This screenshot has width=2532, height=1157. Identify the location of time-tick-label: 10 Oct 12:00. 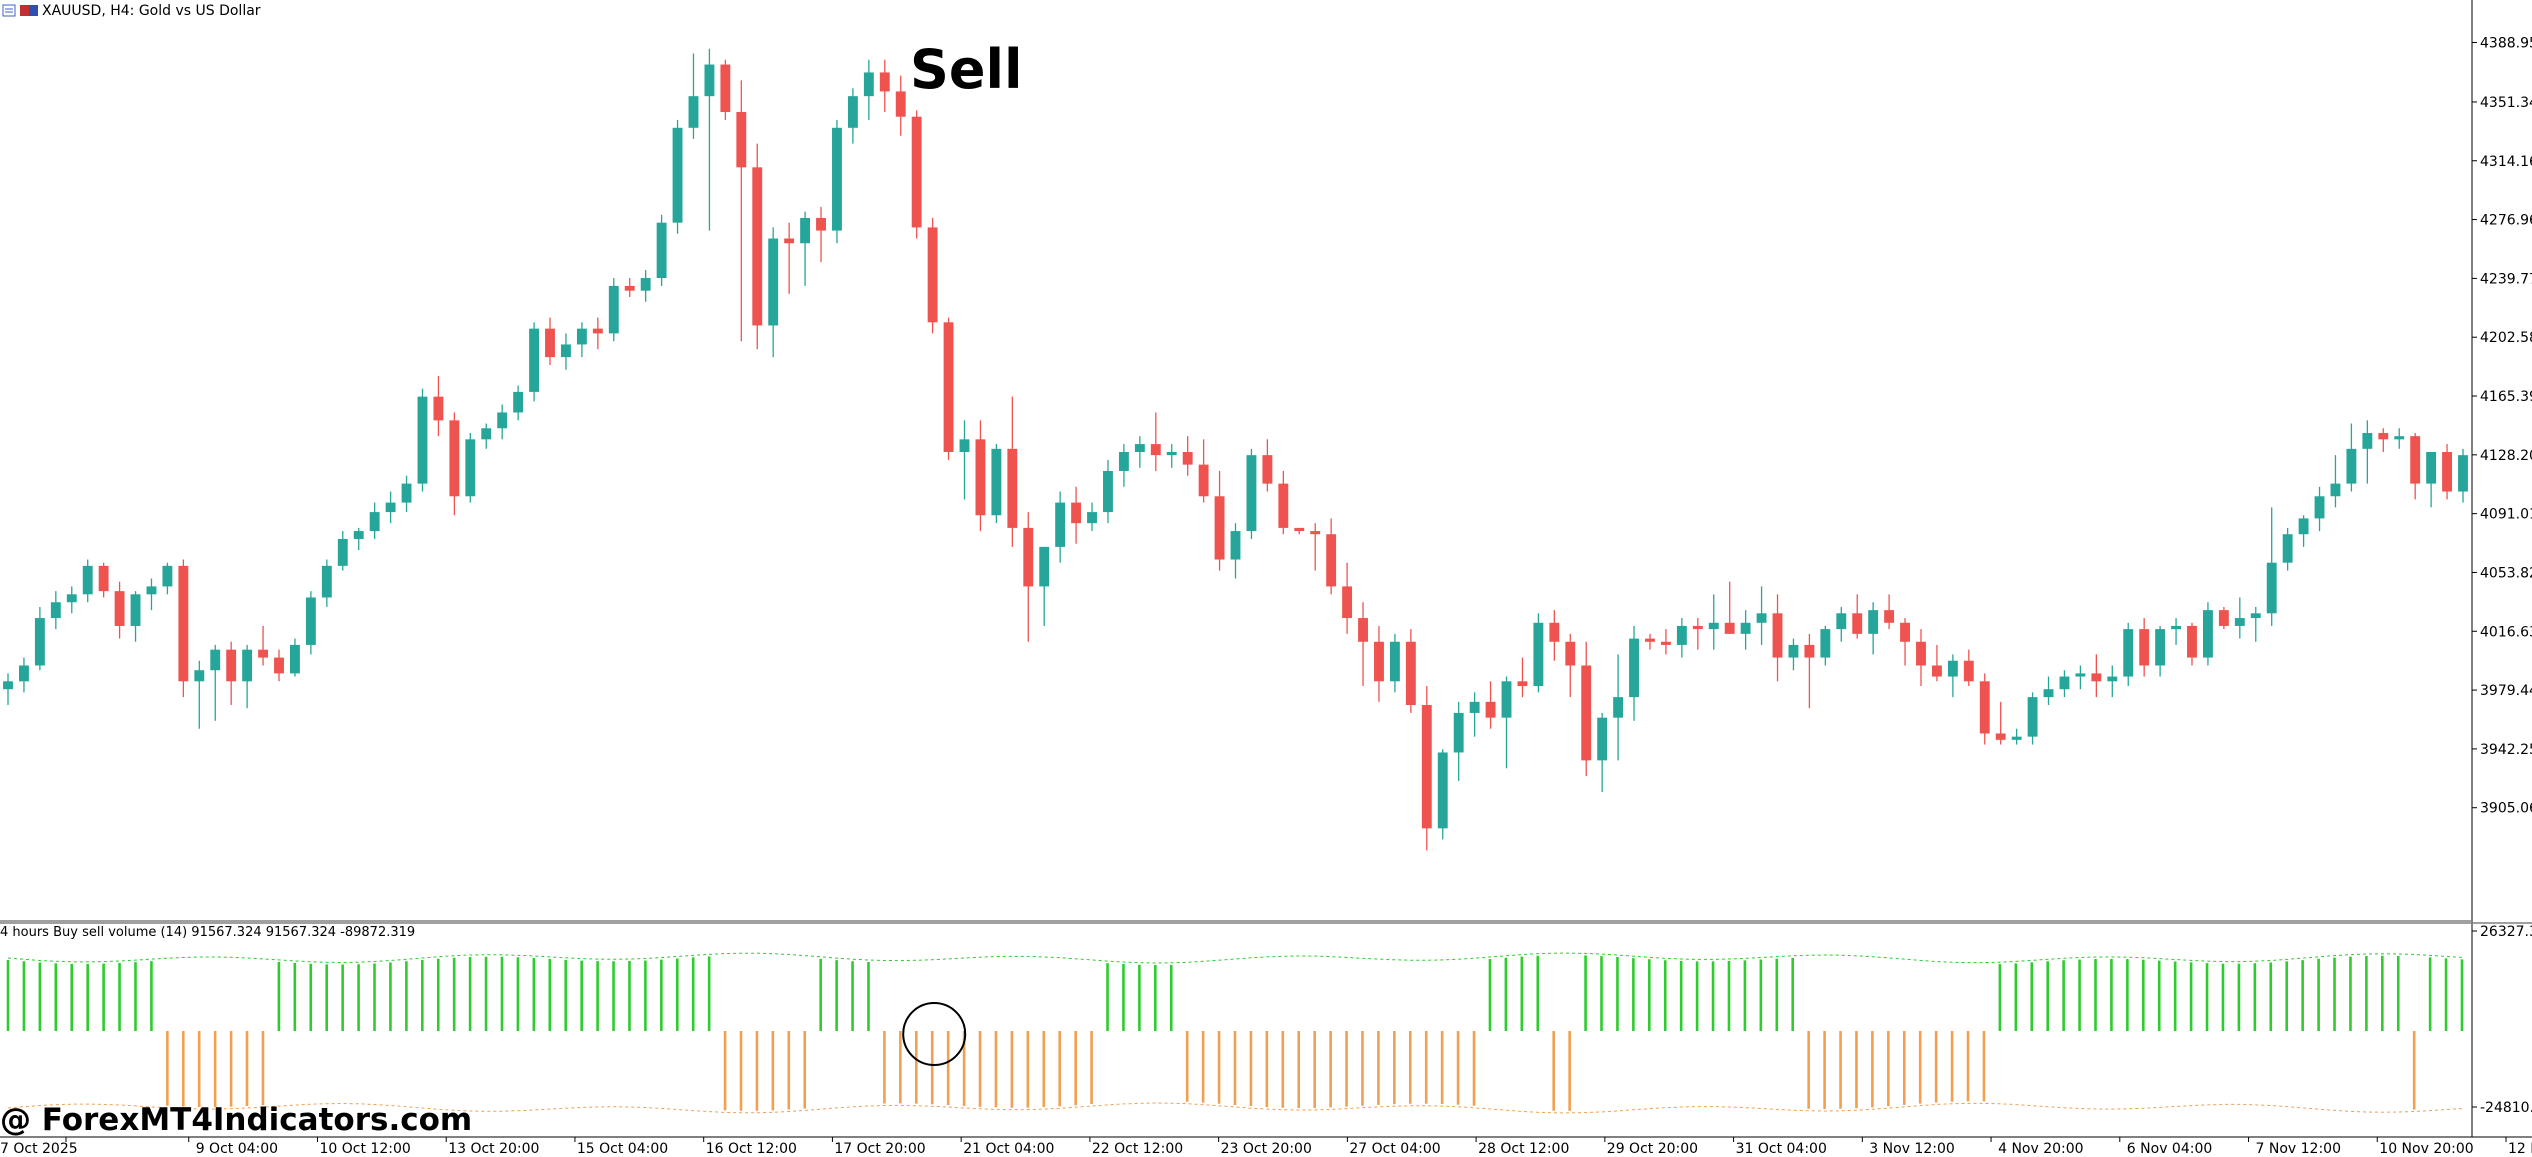
(365, 1149).